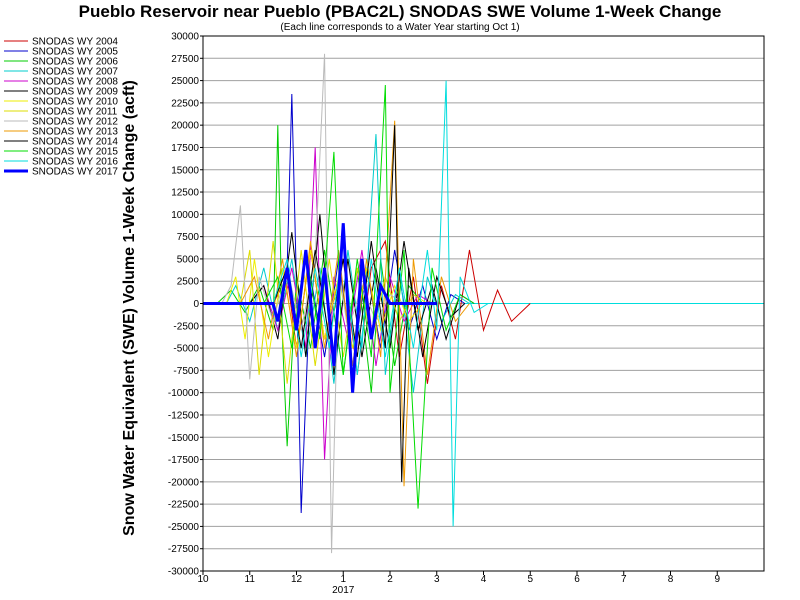 The height and width of the screenshot is (600, 800). What do you see at coordinates (184, 460) in the screenshot?
I see `y-tick-label: -17500` at bounding box center [184, 460].